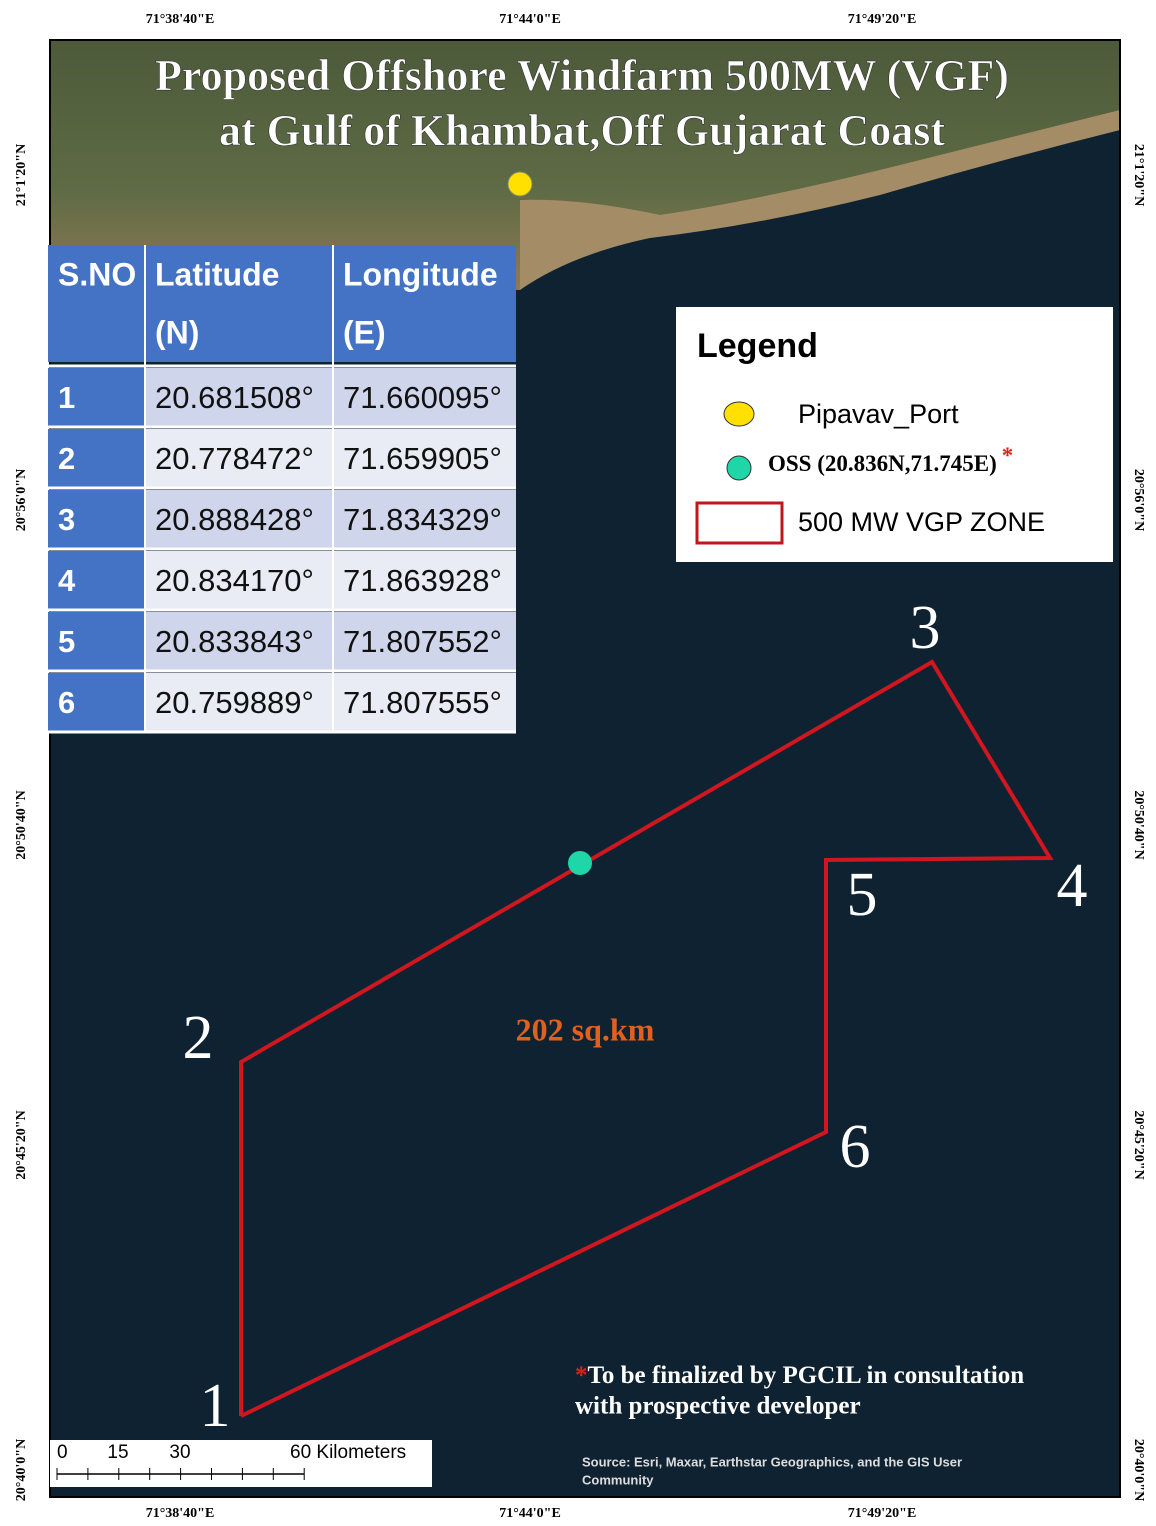 This screenshot has height=1526, width=1156. Describe the element at coordinates (97, 274) in the screenshot. I see `table-header: S.NO` at that location.